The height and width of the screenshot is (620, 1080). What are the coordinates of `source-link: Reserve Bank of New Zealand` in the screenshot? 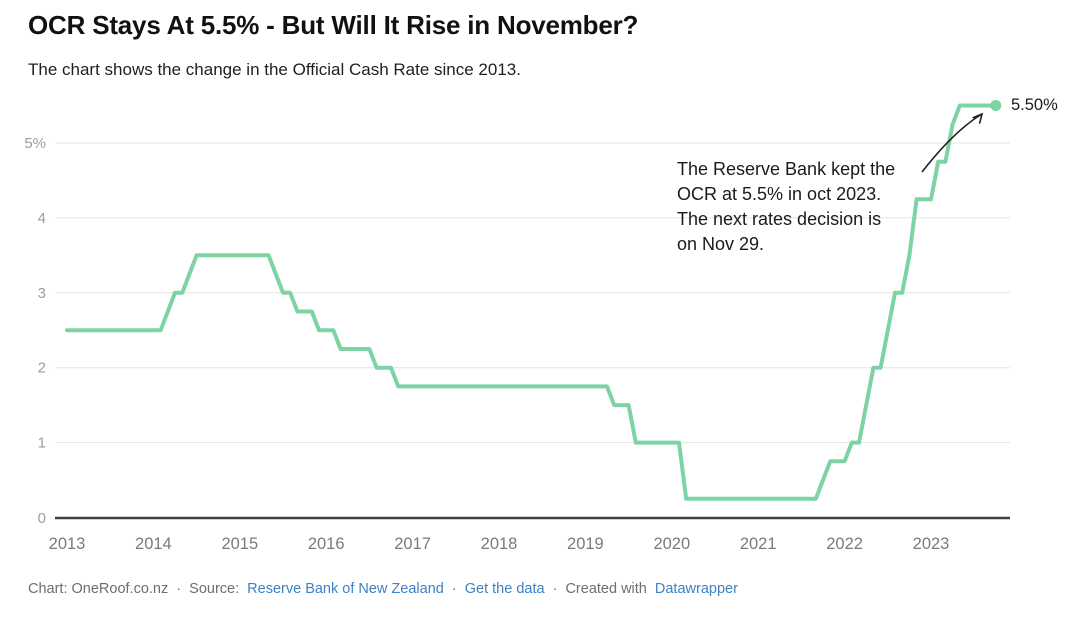 It's located at (345, 589).